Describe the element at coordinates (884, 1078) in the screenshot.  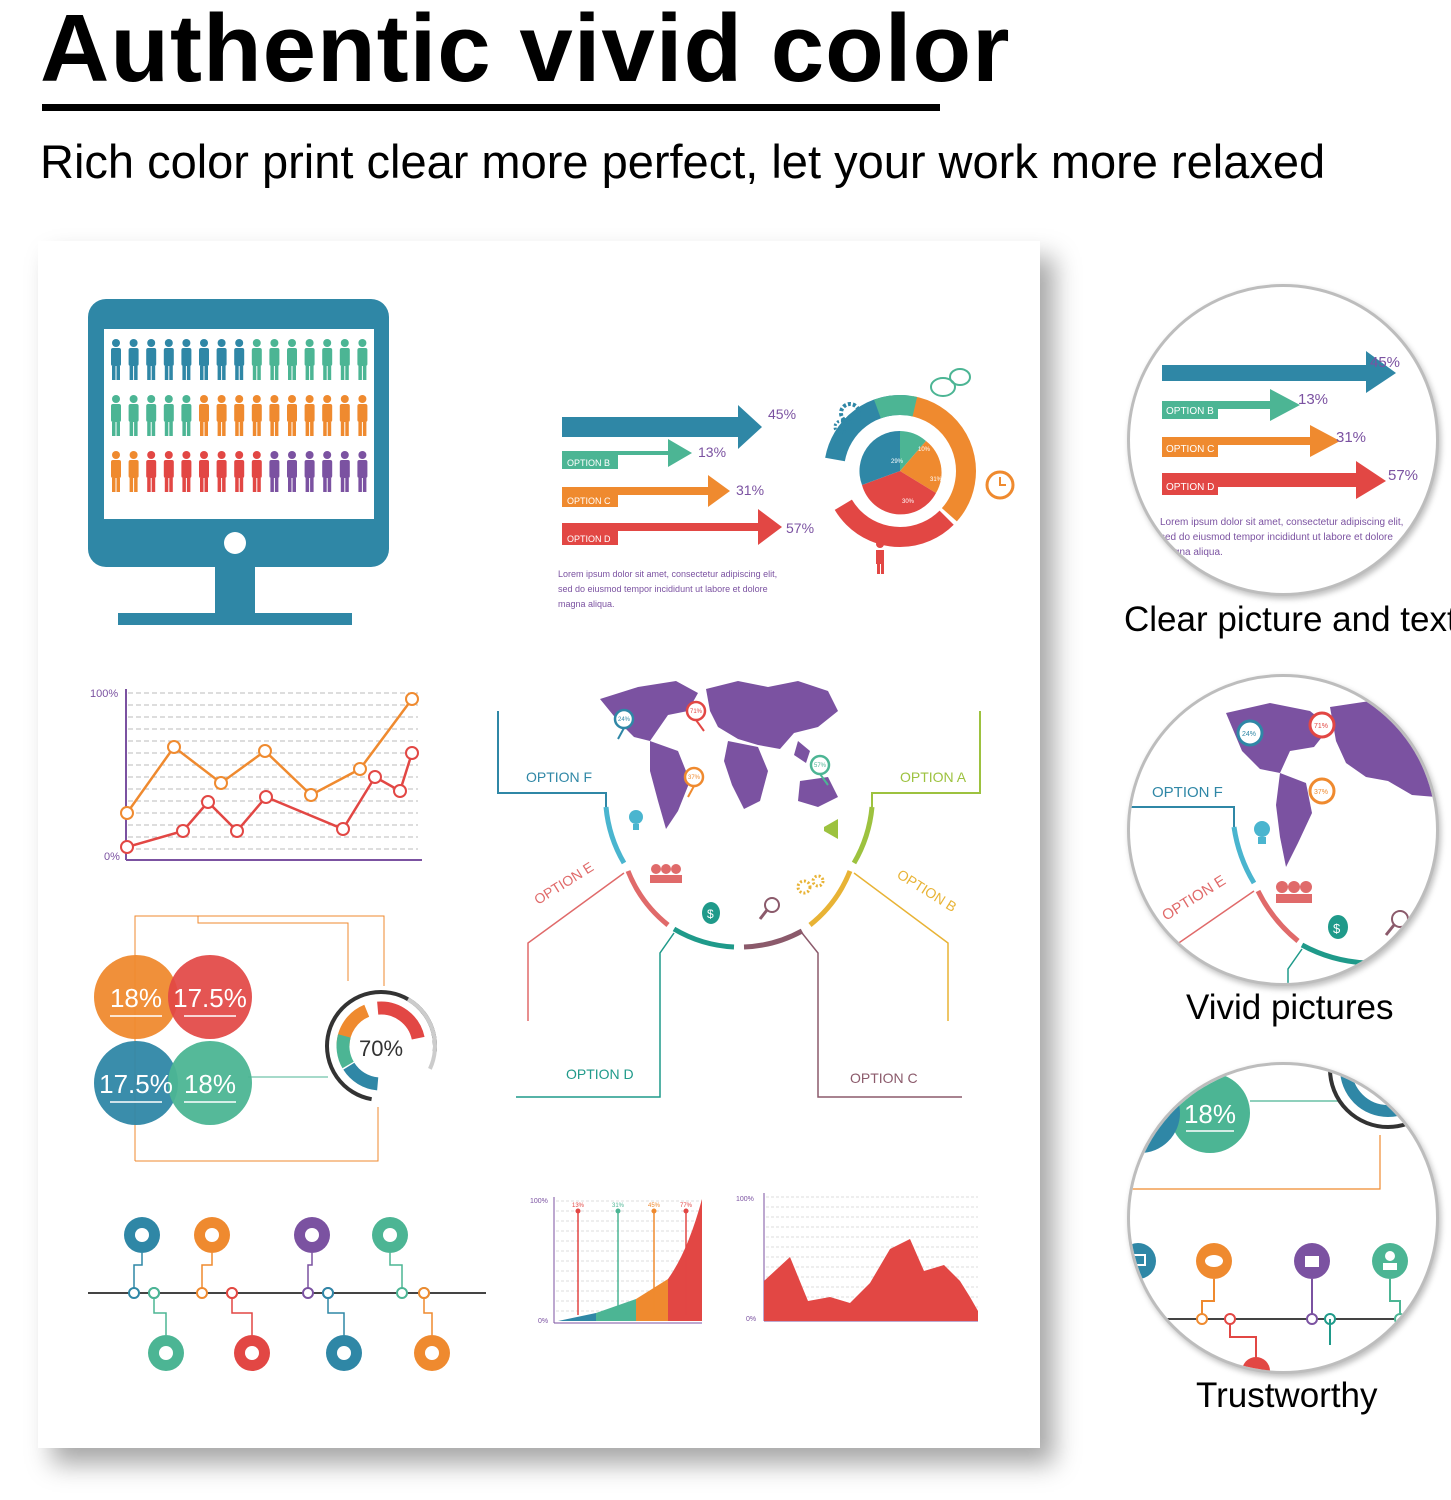
I see `map-option-c: OPTION C` at that location.